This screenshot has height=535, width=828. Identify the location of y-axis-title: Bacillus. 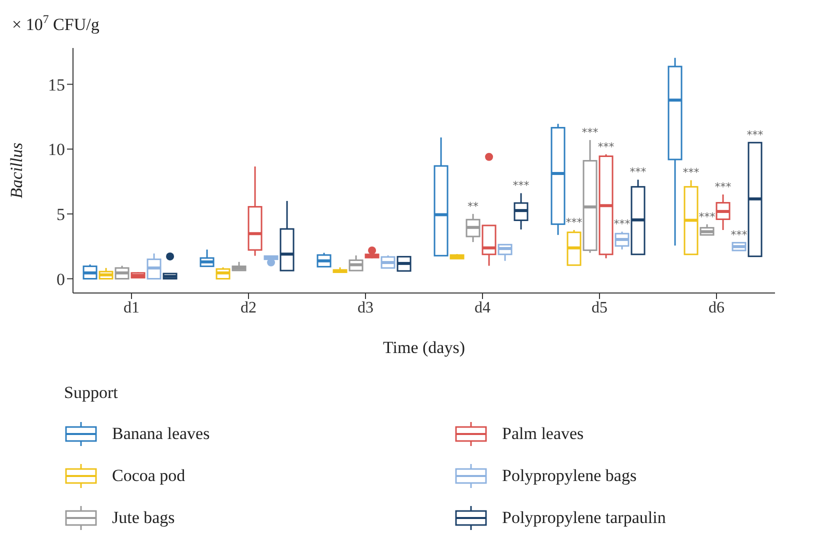
(16, 170).